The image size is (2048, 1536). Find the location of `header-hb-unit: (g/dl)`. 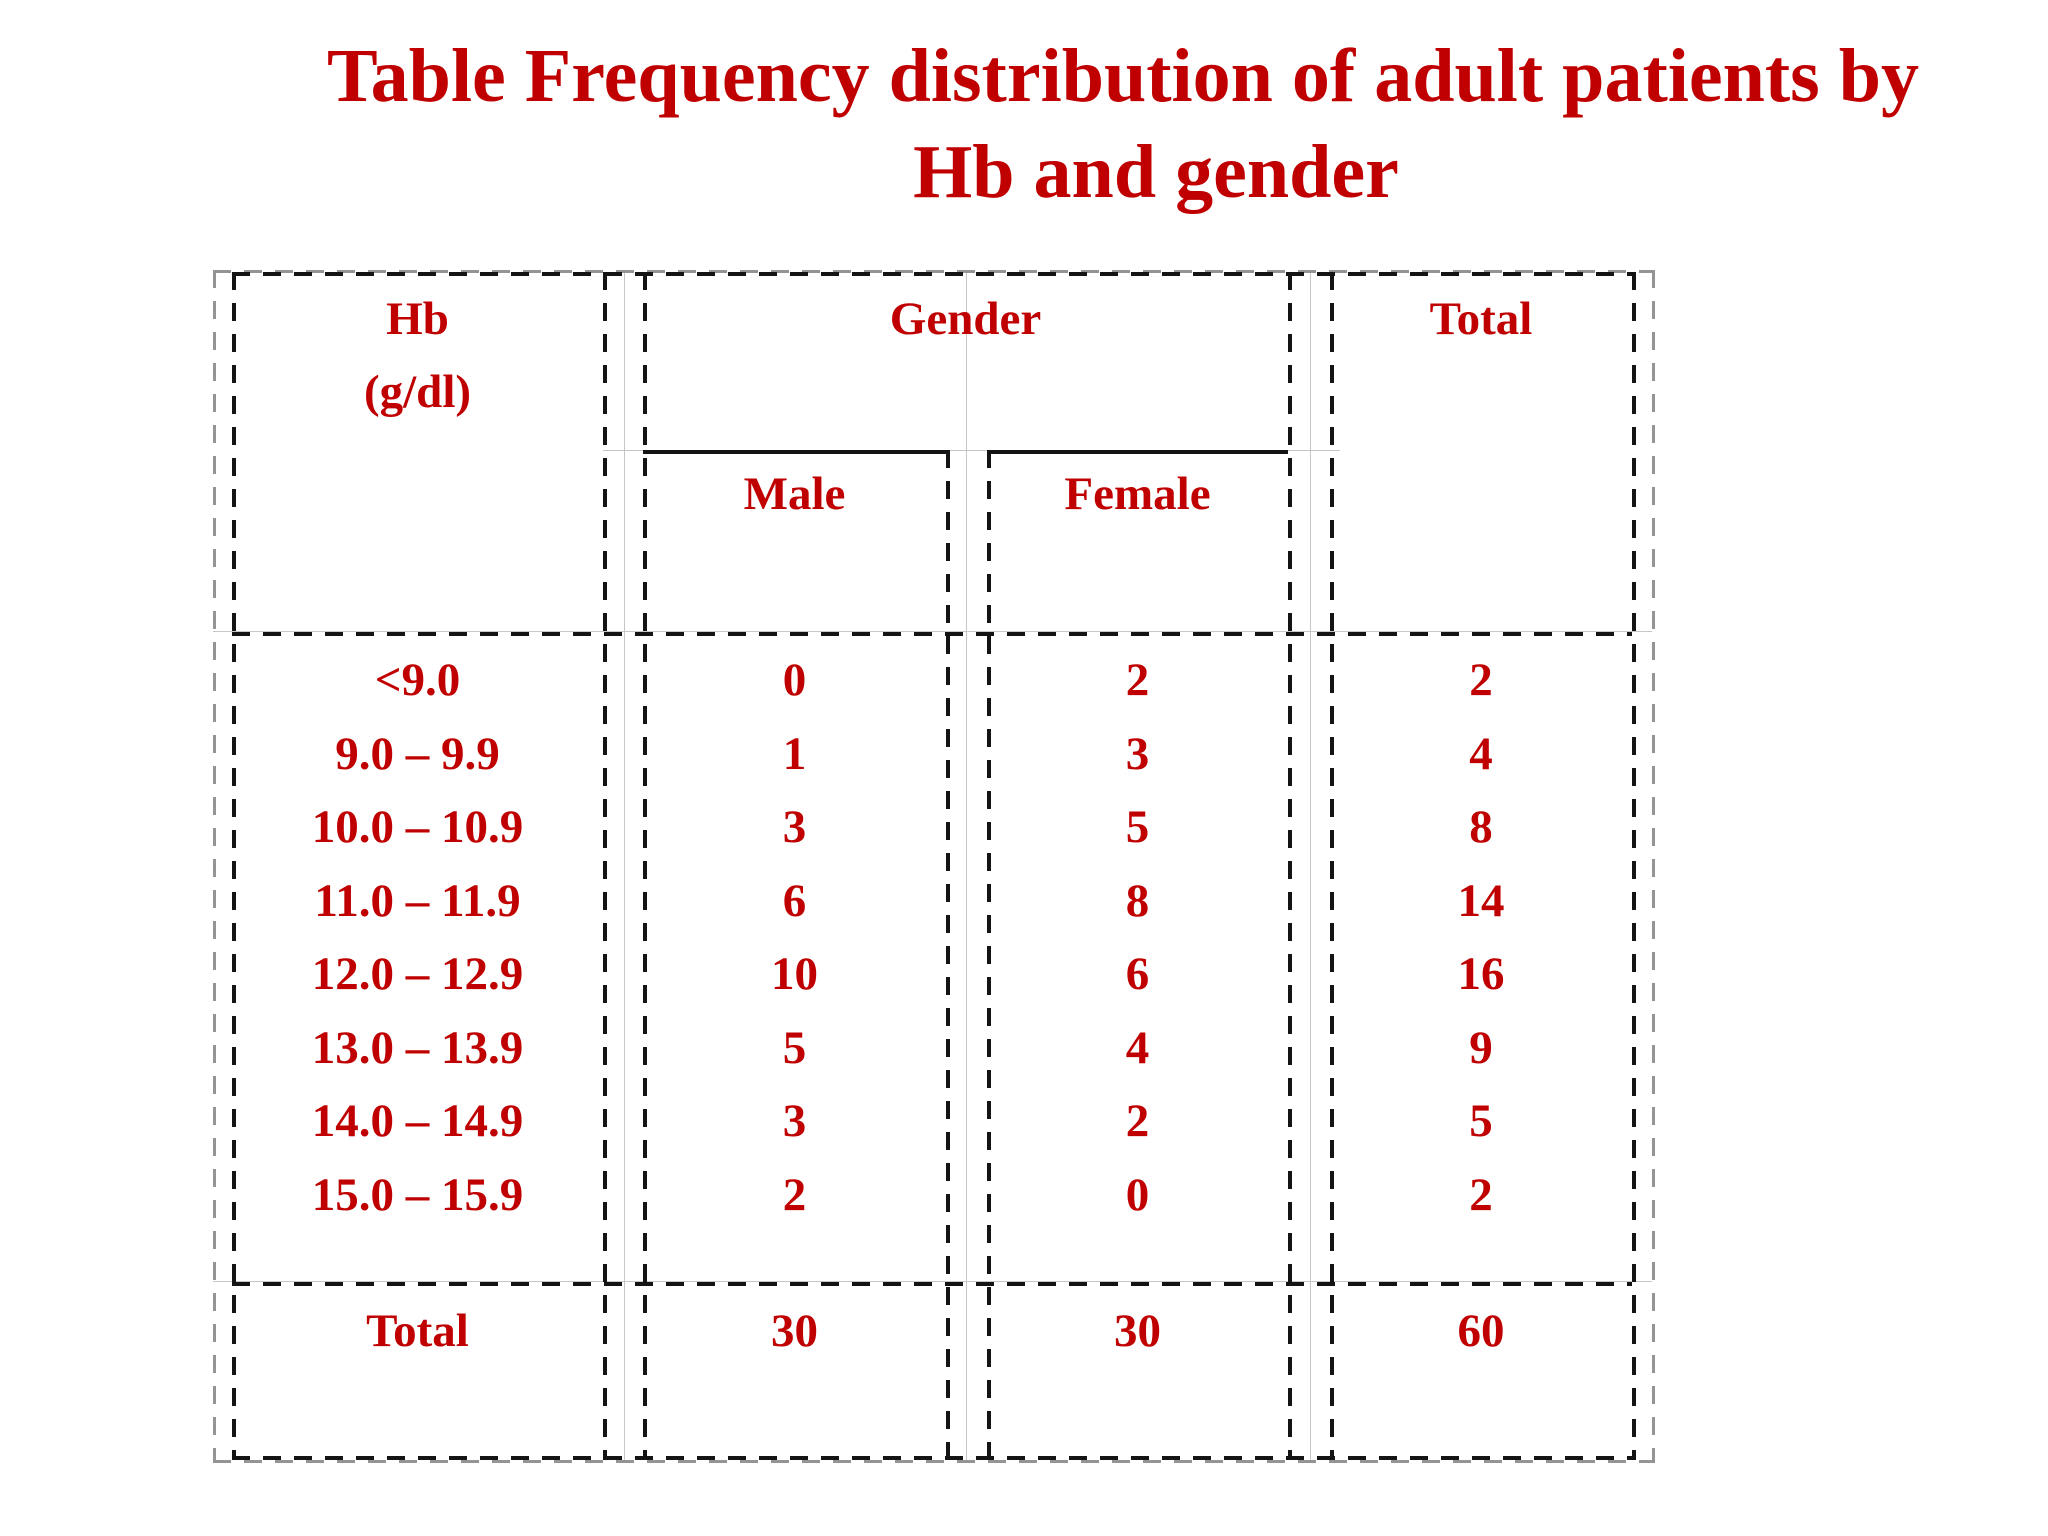

header-hb-unit: (g/dl) is located at coordinates (417, 392).